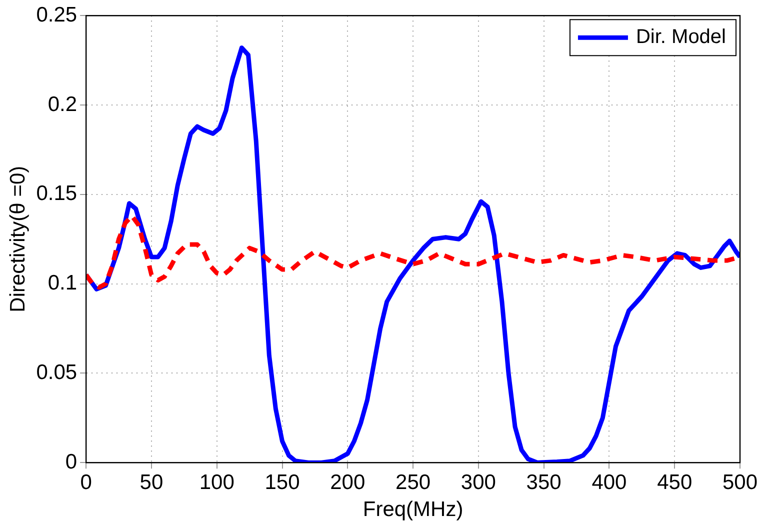 This screenshot has width=768, height=523. What do you see at coordinates (57, 194) in the screenshot?
I see `y-tick-label: 0.15` at bounding box center [57, 194].